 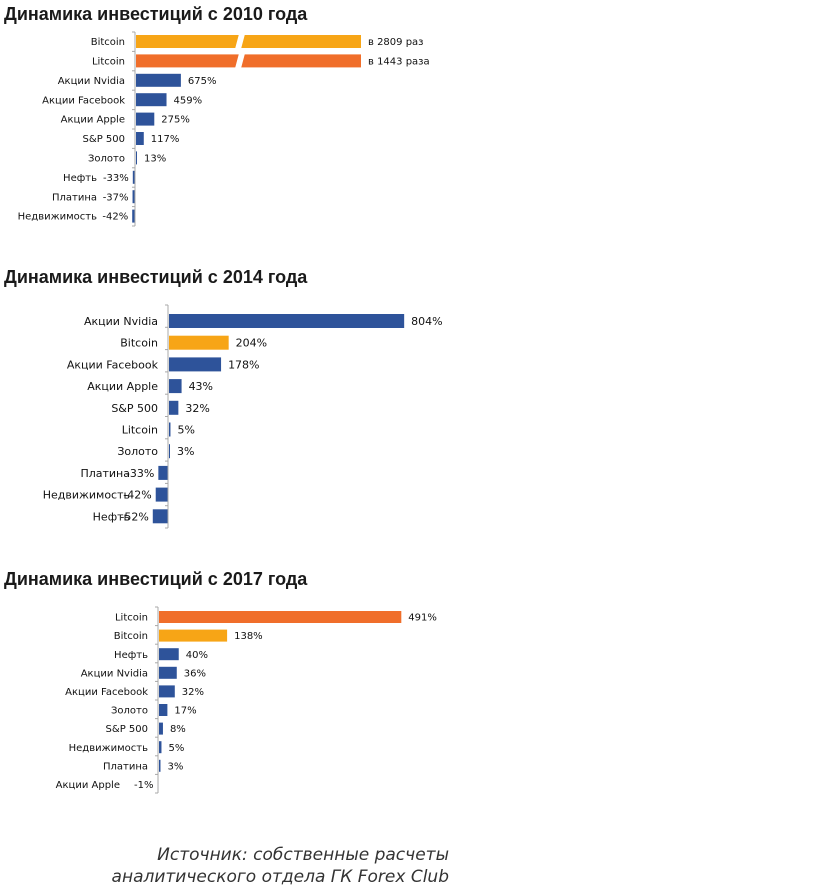 What do you see at coordinates (175, 120) in the screenshot?
I see `value-label-2010-4: 275%` at bounding box center [175, 120].